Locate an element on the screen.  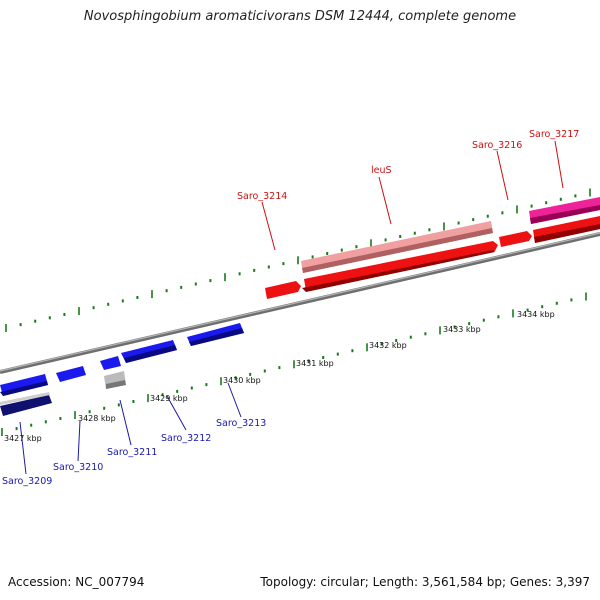
scale-label-3433: 3433 kbp is located at coordinates (462, 329).